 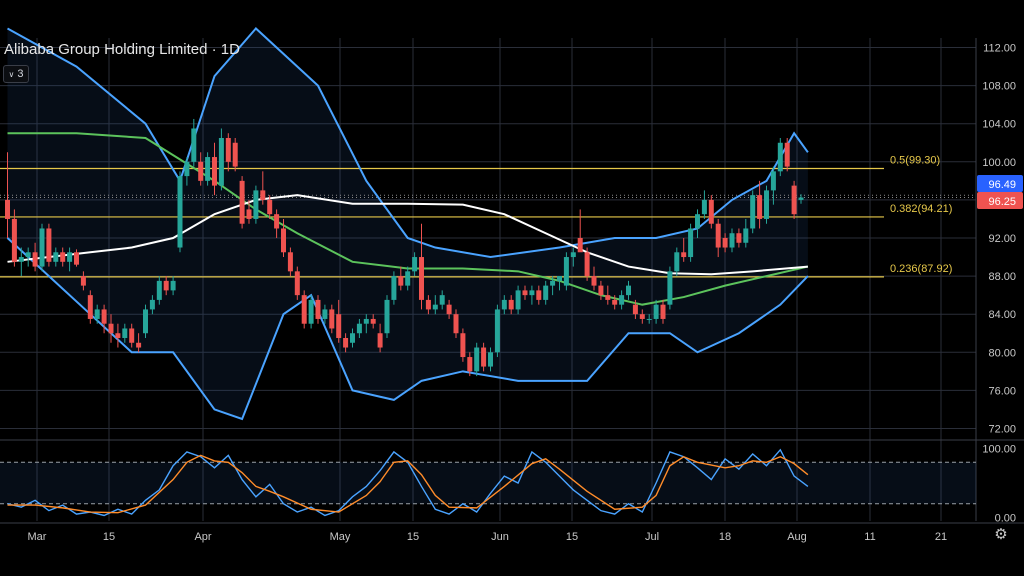 I want to click on x-tick-label: Aug, so click(x=797, y=537).